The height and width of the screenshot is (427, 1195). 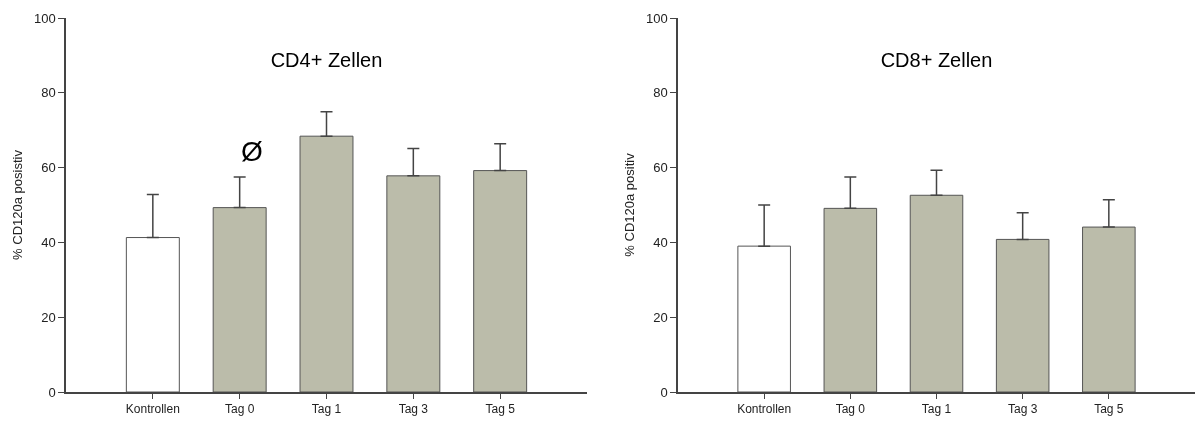 I want to click on text: CD4+ Zellen, so click(x=326, y=60).